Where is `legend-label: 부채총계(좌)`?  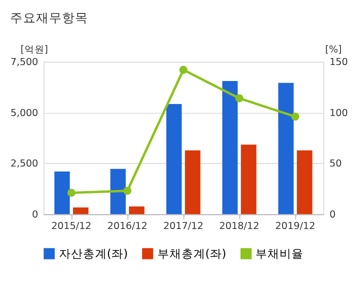 legend-label: 부채총계(좌) is located at coordinates (191, 253).